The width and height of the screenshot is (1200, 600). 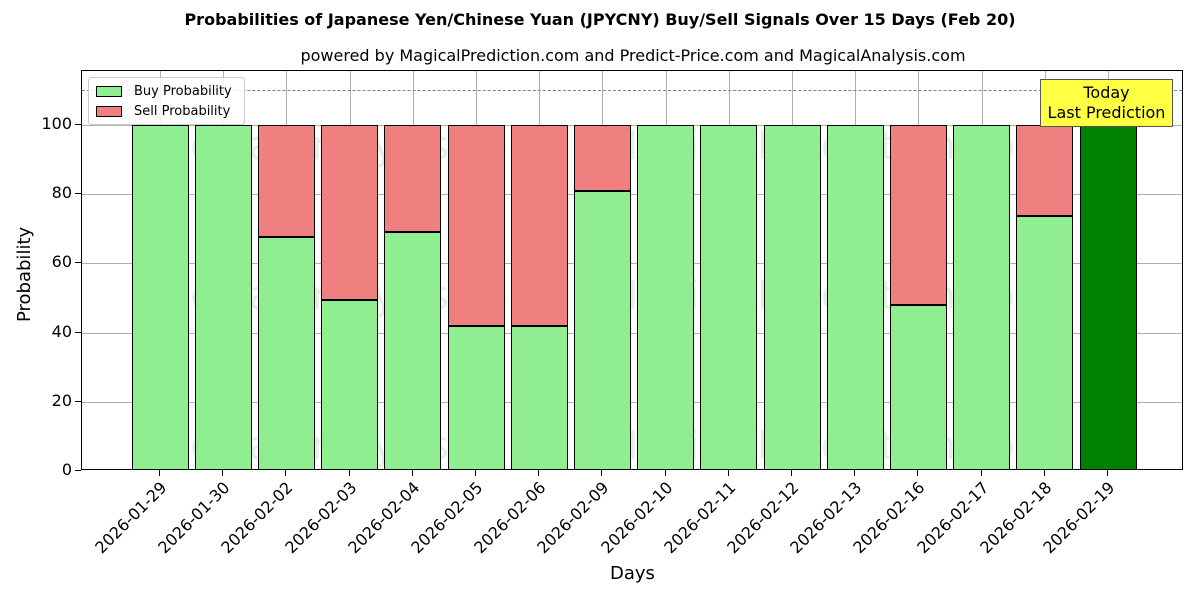 I want to click on legend: Buy Probability Sell Probability, so click(x=166, y=101).